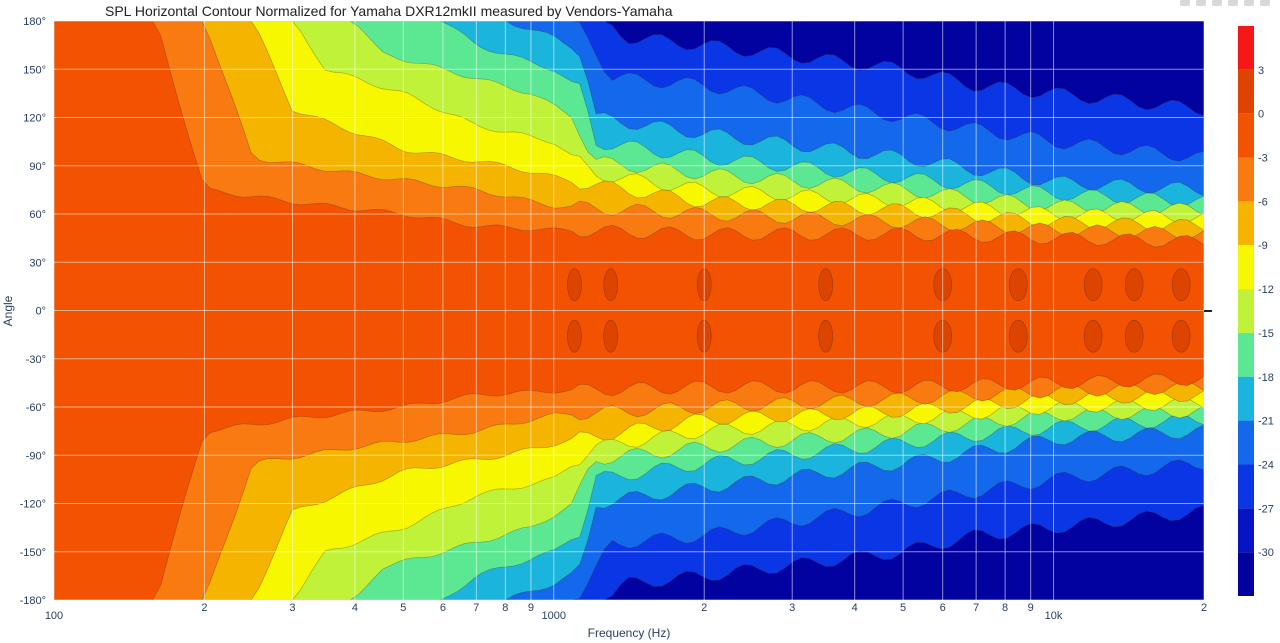  Describe the element at coordinates (34, 22) in the screenshot. I see `y-tick-label: 180°` at that location.